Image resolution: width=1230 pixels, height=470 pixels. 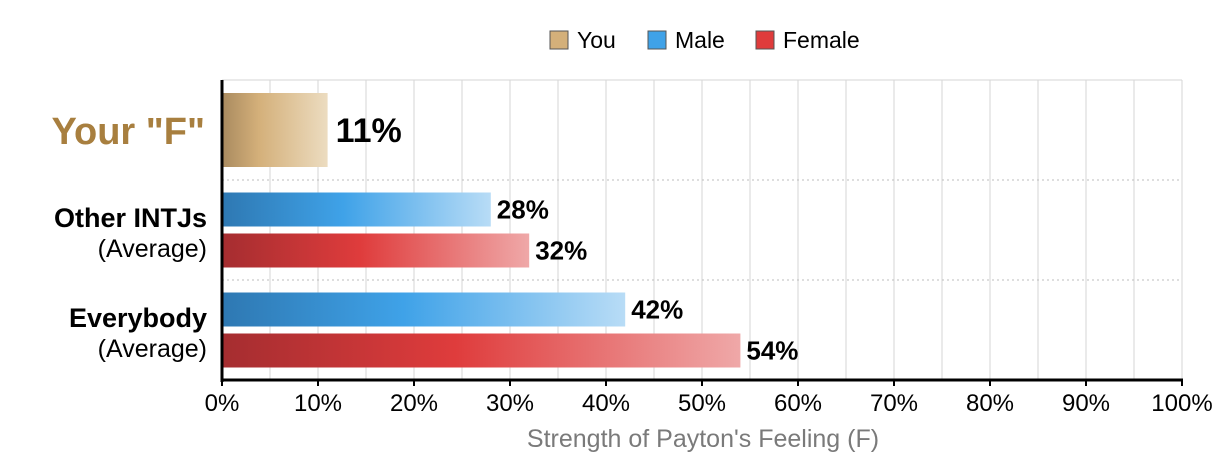 What do you see at coordinates (1086, 403) in the screenshot?
I see `x-tick-label: 90%` at bounding box center [1086, 403].